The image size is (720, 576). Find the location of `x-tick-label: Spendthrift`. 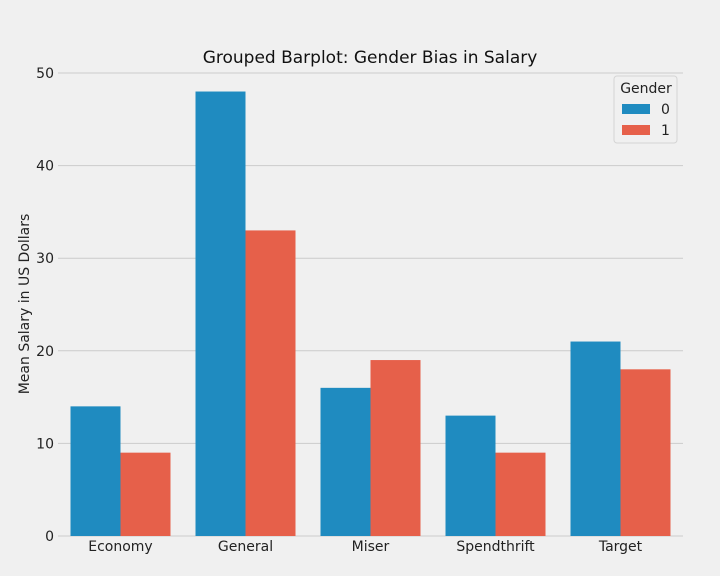

x-tick-label: Spendthrift is located at coordinates (495, 547).